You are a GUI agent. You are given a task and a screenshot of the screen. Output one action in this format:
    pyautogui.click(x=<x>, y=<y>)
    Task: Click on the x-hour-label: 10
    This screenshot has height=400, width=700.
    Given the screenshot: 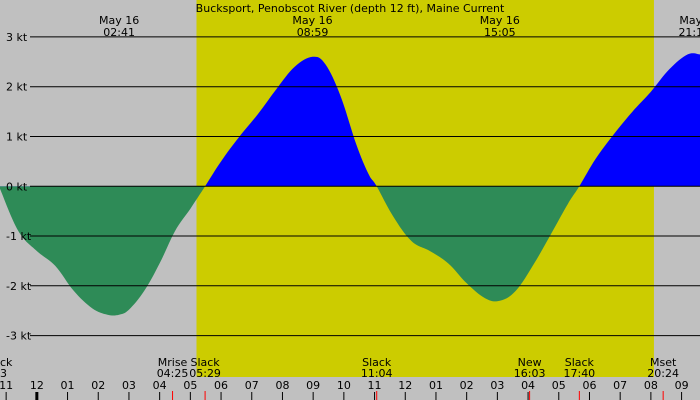 What is the action you would take?
    pyautogui.click(x=344, y=385)
    